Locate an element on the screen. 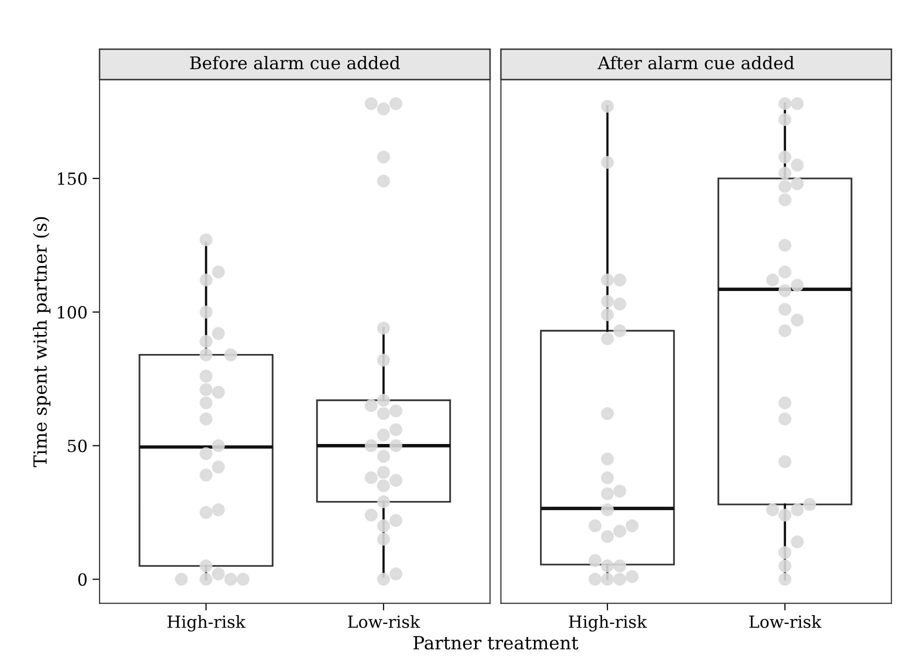 Image resolution: width=905 pixels, height=663 pixels. y-tick-label: 50 is located at coordinates (77, 446).